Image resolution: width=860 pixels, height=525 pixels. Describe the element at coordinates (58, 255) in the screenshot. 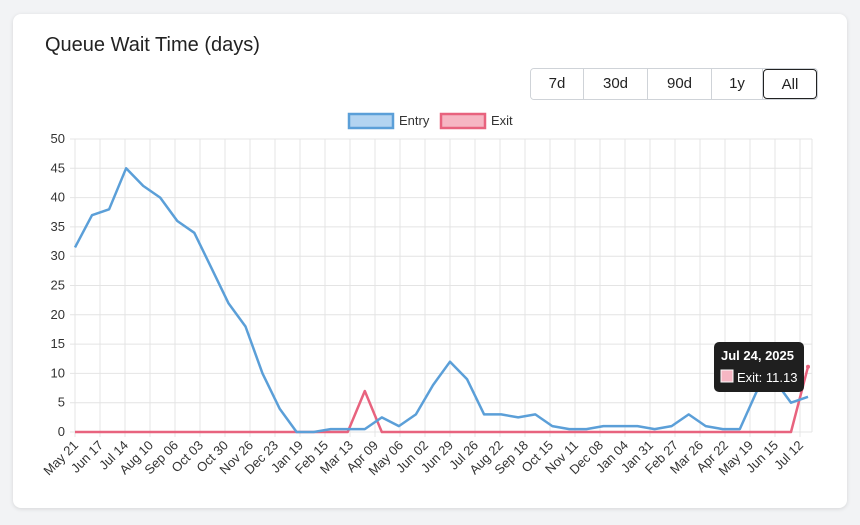

I see `y-tick-label: 30` at that location.